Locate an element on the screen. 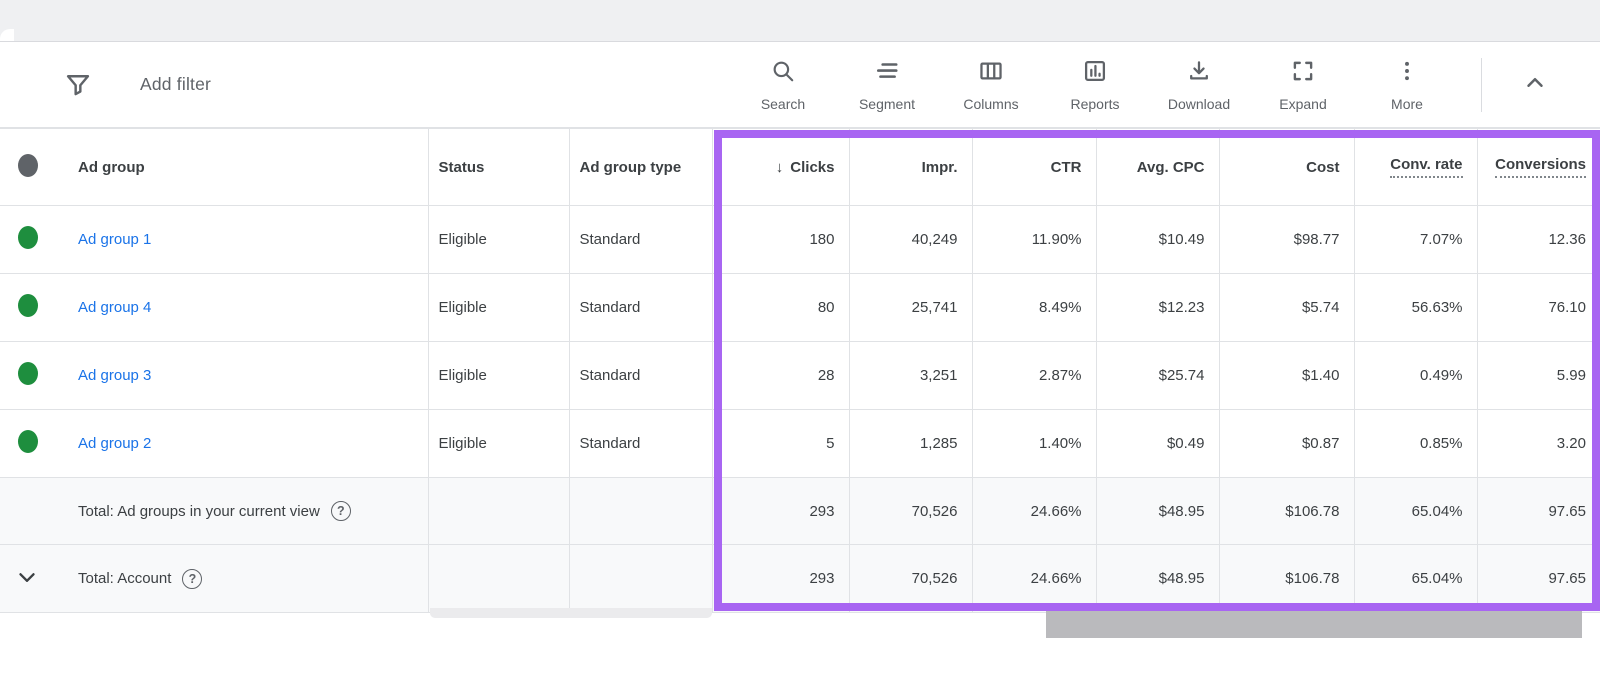  header-status-dot is located at coordinates (39, 167).